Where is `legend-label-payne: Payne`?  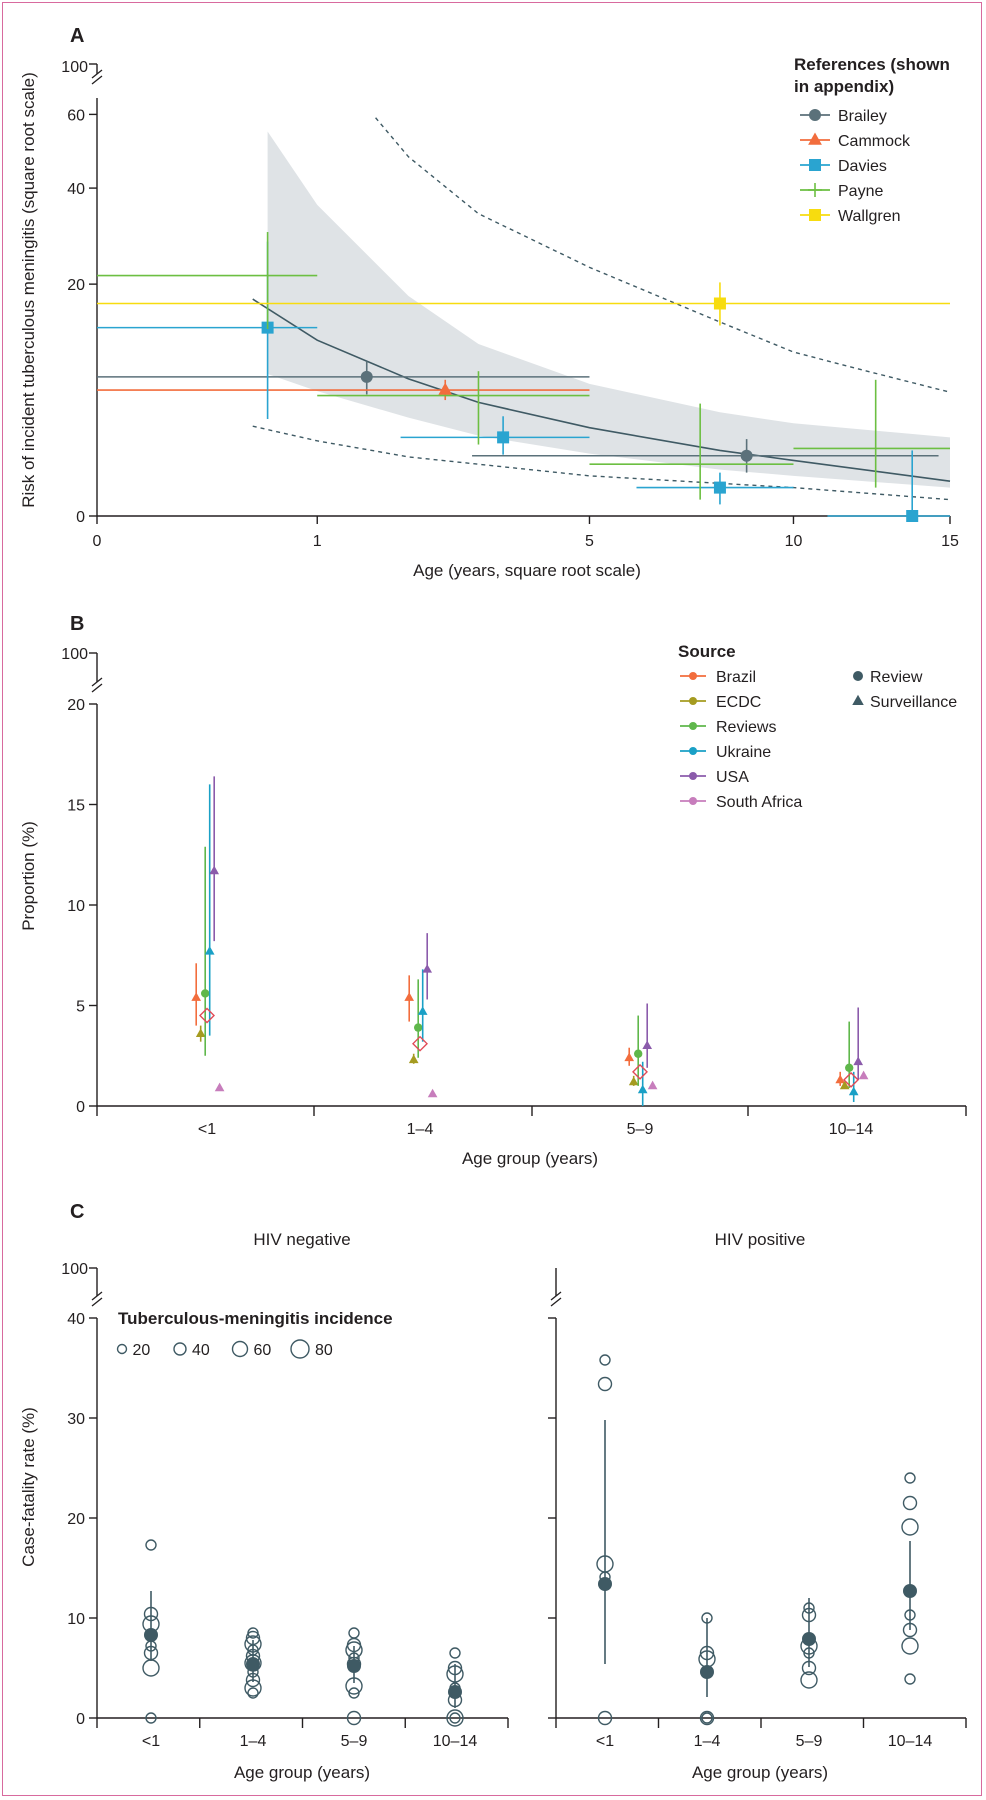 legend-label-payne: Payne is located at coordinates (860, 191).